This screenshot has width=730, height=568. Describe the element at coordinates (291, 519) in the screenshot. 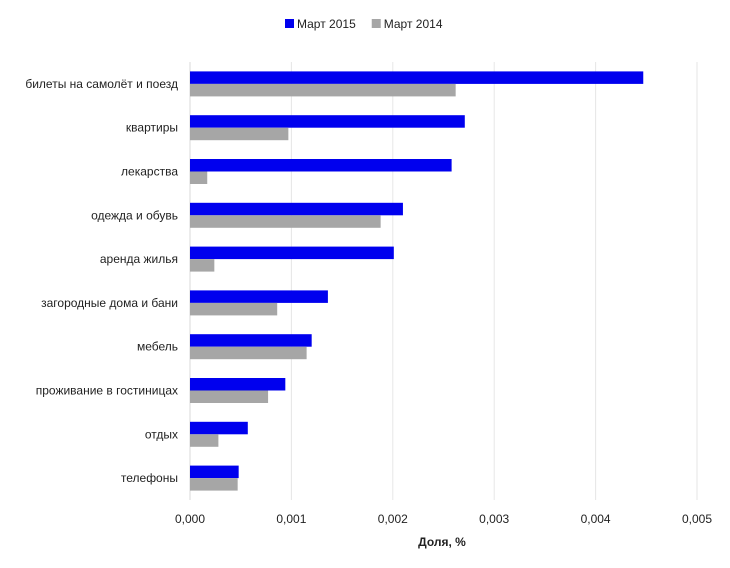

I see `x-tick-label: 0,001` at that location.